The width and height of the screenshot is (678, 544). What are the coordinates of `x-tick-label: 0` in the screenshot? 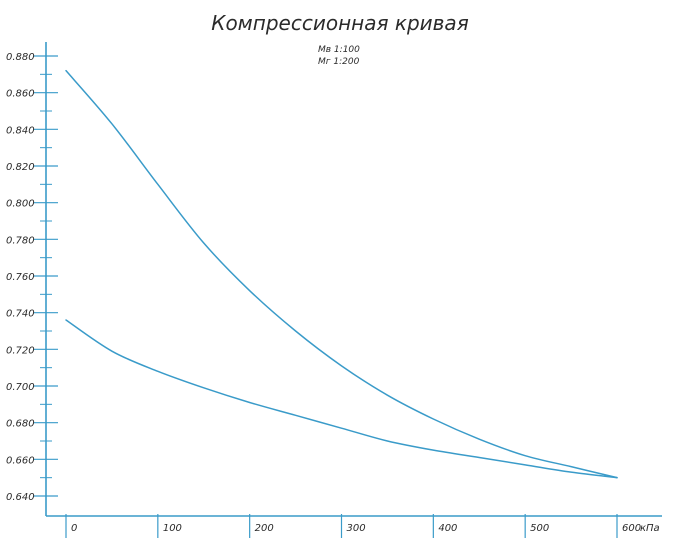 It's located at (74, 528).